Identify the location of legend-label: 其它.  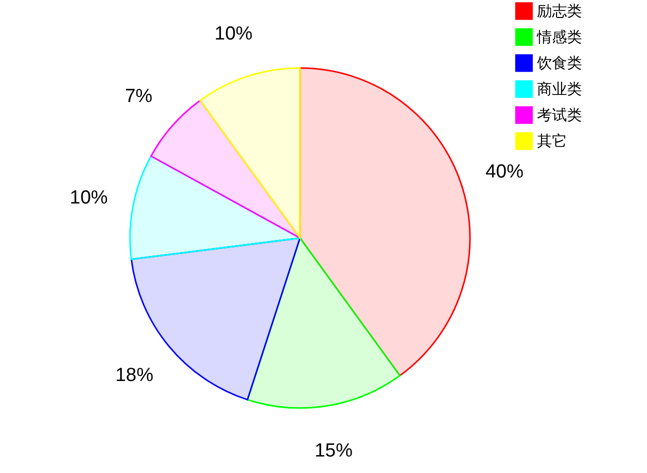
(552, 141).